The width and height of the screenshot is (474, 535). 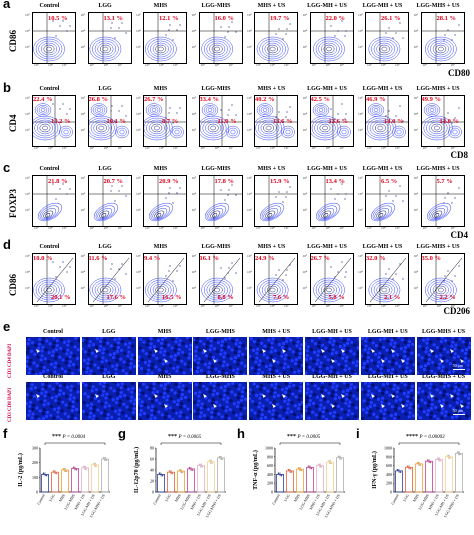 What do you see at coordinates (62, 498) in the screenshot?
I see `category-label: MHS` at bounding box center [62, 498].